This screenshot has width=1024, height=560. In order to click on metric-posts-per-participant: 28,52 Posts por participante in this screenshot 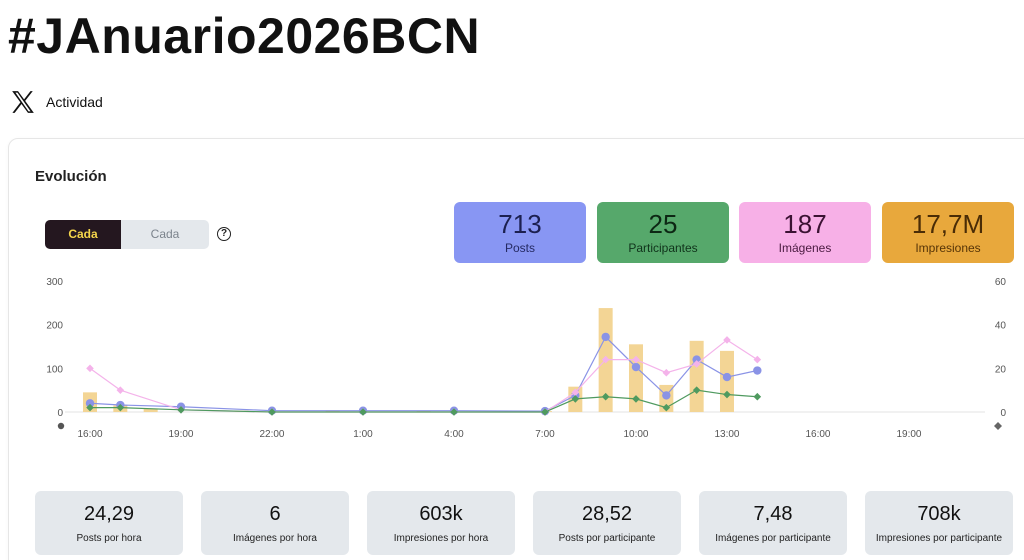, I will do `click(607, 523)`.